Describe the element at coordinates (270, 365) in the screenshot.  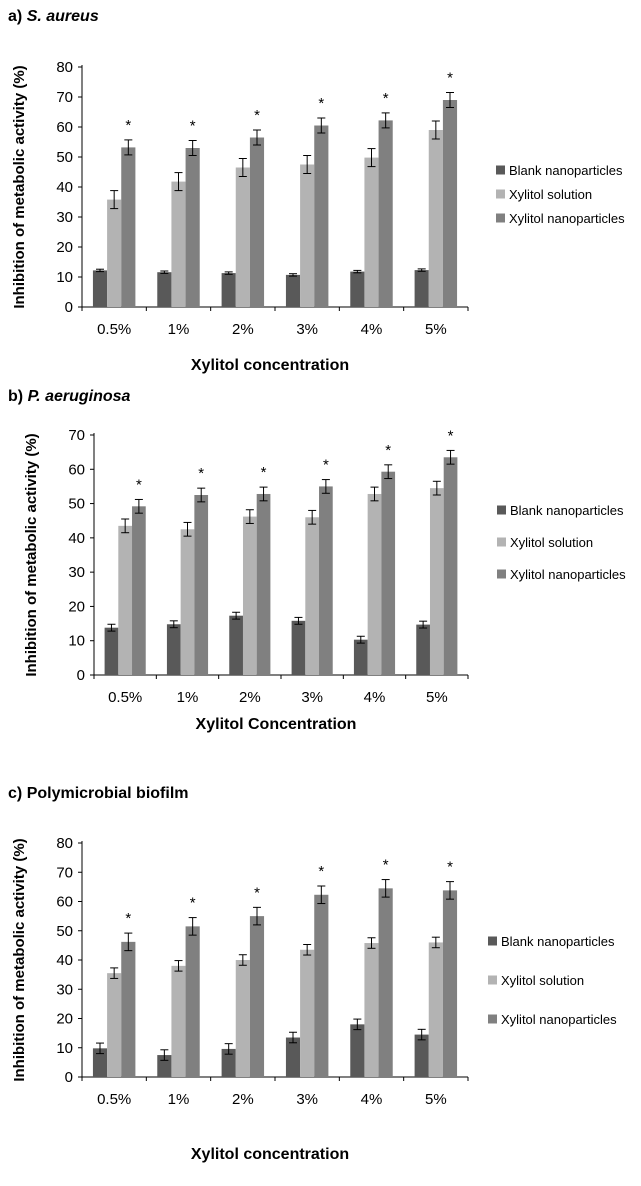
I see `x-axis-label: Xylitol concentration` at that location.